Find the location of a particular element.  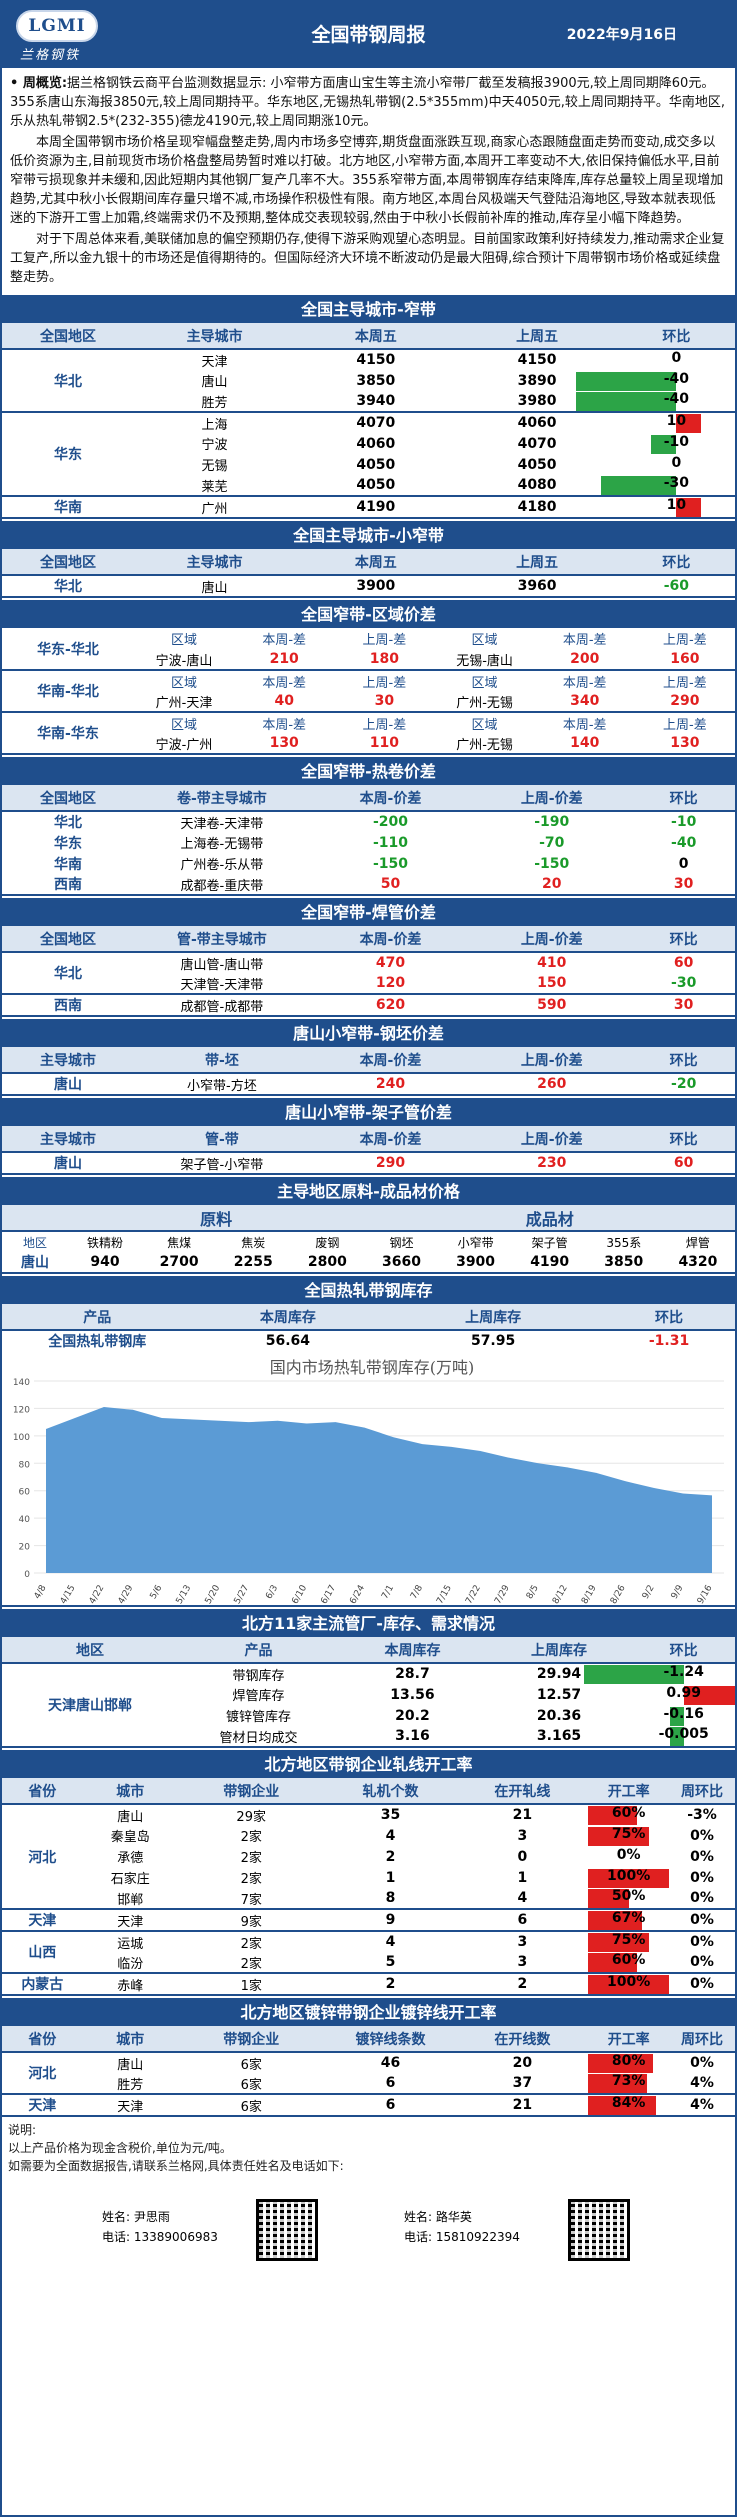

column-header: 周环比 is located at coordinates (702, 2039).